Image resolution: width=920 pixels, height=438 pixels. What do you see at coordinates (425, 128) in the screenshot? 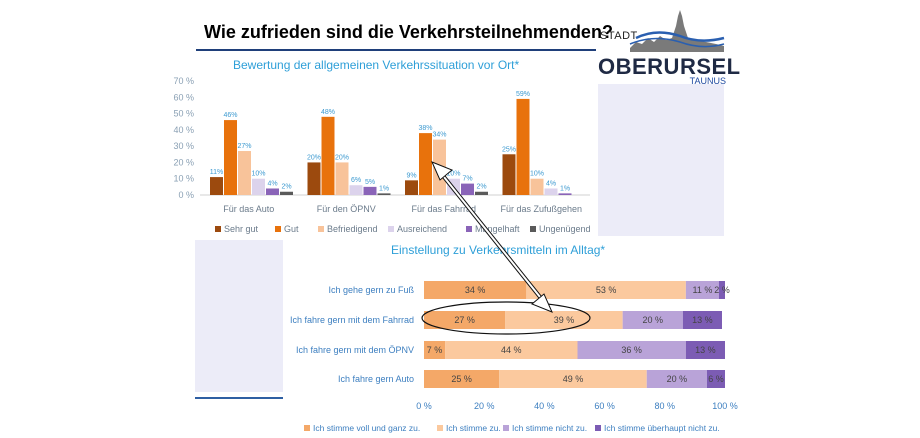
I see `data-label: 38%` at bounding box center [425, 128].